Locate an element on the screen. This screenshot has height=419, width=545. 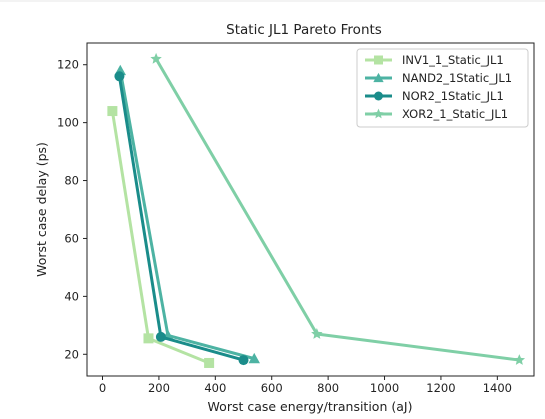
legend-label: INV1_1_Static_JL1 is located at coordinates (453, 60).